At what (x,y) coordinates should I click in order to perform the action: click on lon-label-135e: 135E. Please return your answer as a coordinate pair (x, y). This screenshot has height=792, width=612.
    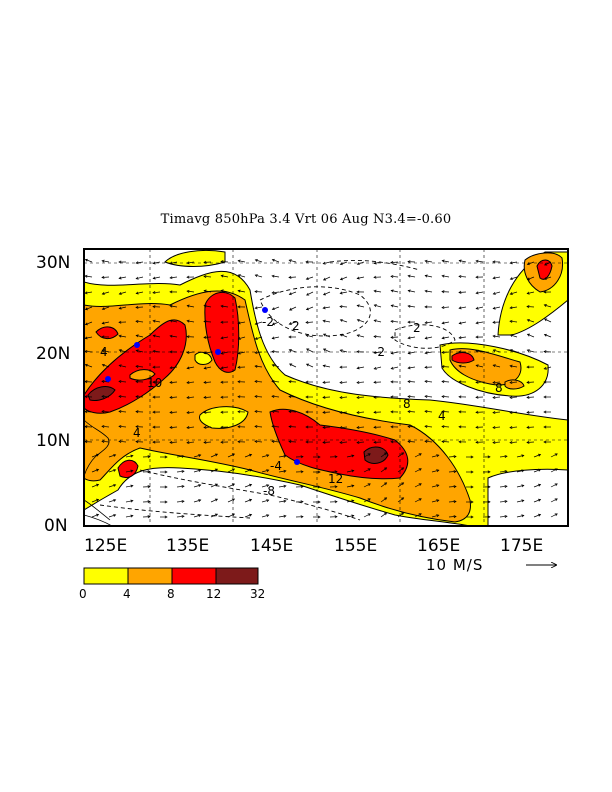
    Looking at the image, I should click on (188, 546).